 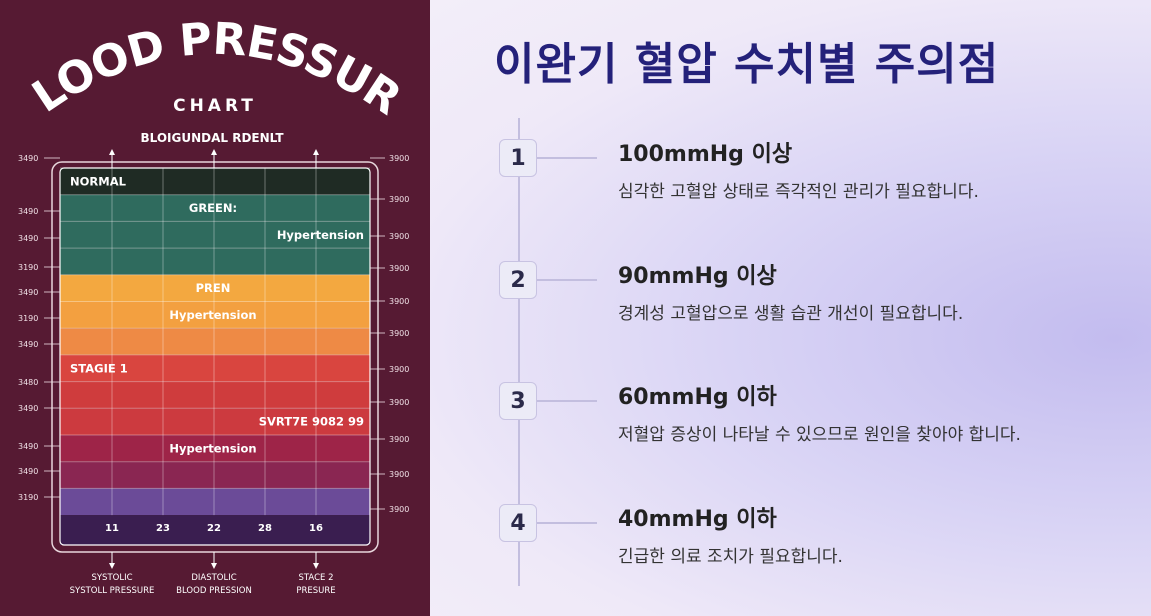 What do you see at coordinates (705, 154) in the screenshot?
I see `item-heading: 100mmHg 이상` at bounding box center [705, 154].